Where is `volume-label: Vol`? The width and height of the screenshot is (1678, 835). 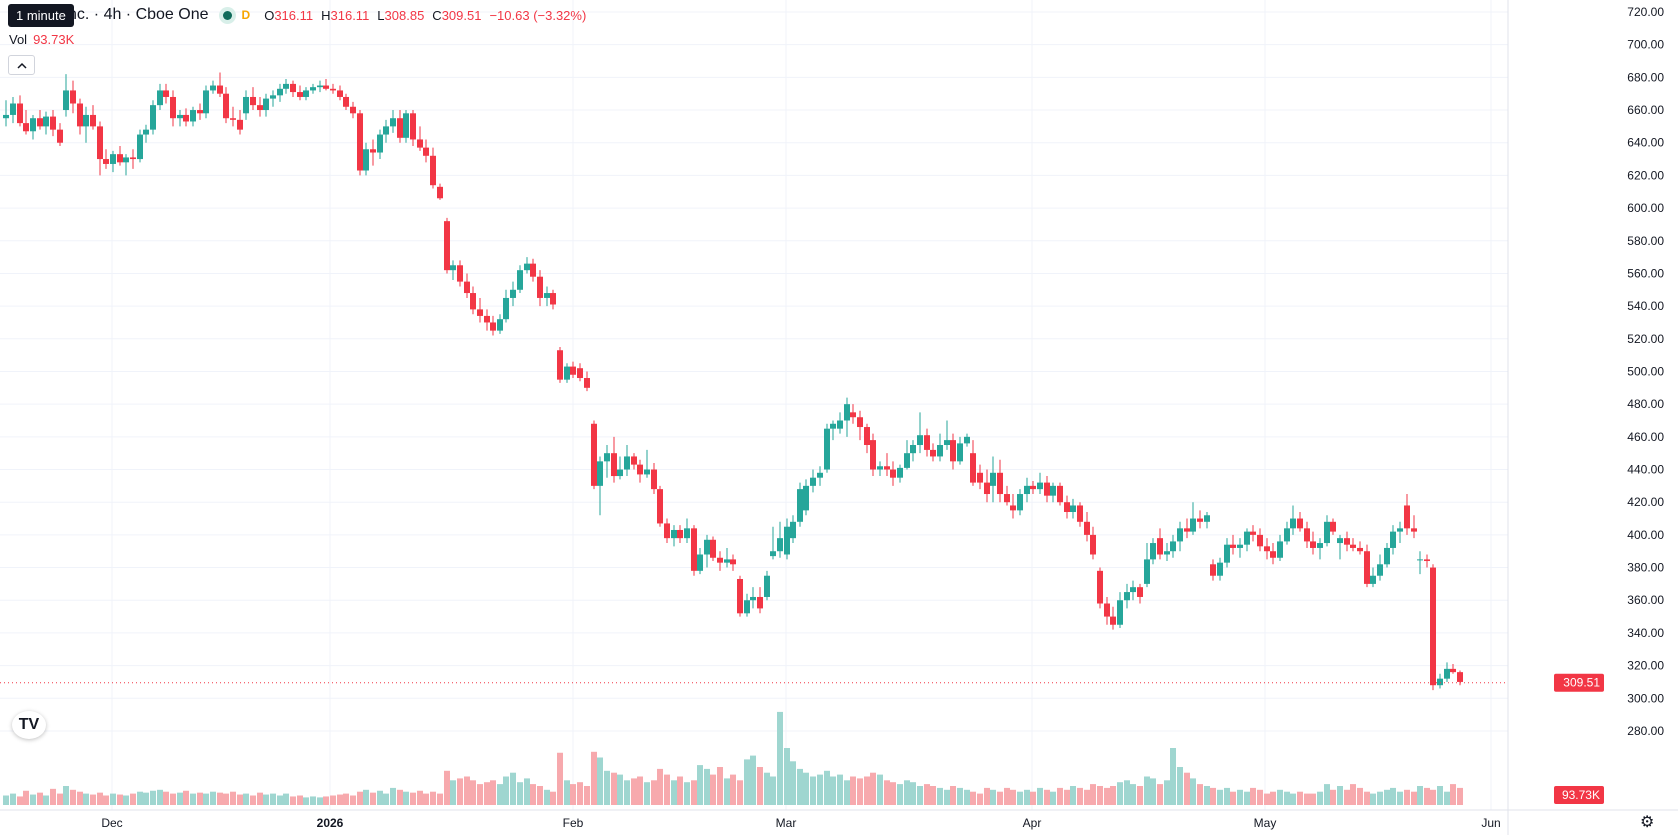
volume-label: Vol is located at coordinates (18, 39).